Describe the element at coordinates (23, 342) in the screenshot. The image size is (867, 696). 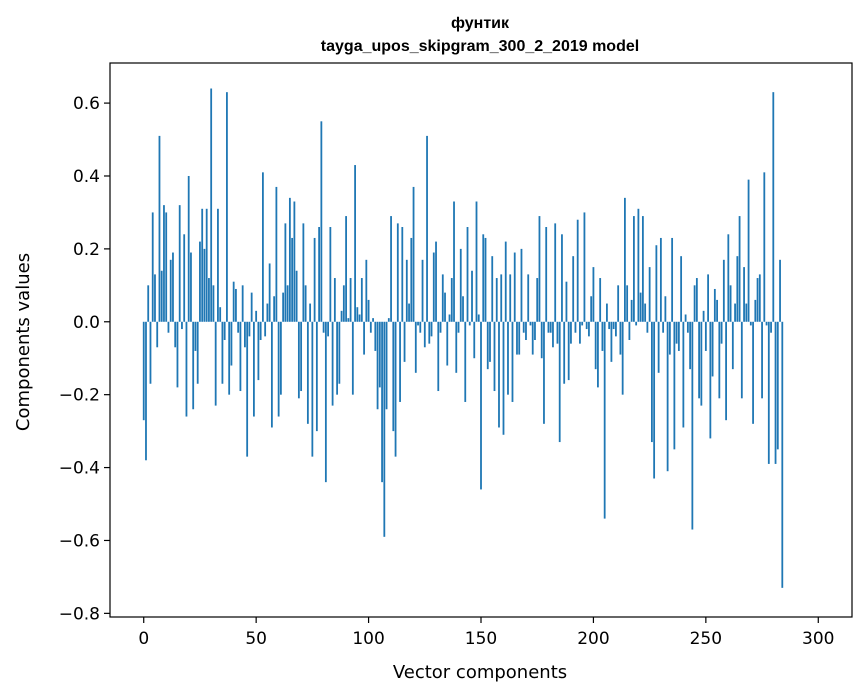
I see `y-axis-label: Components values` at that location.